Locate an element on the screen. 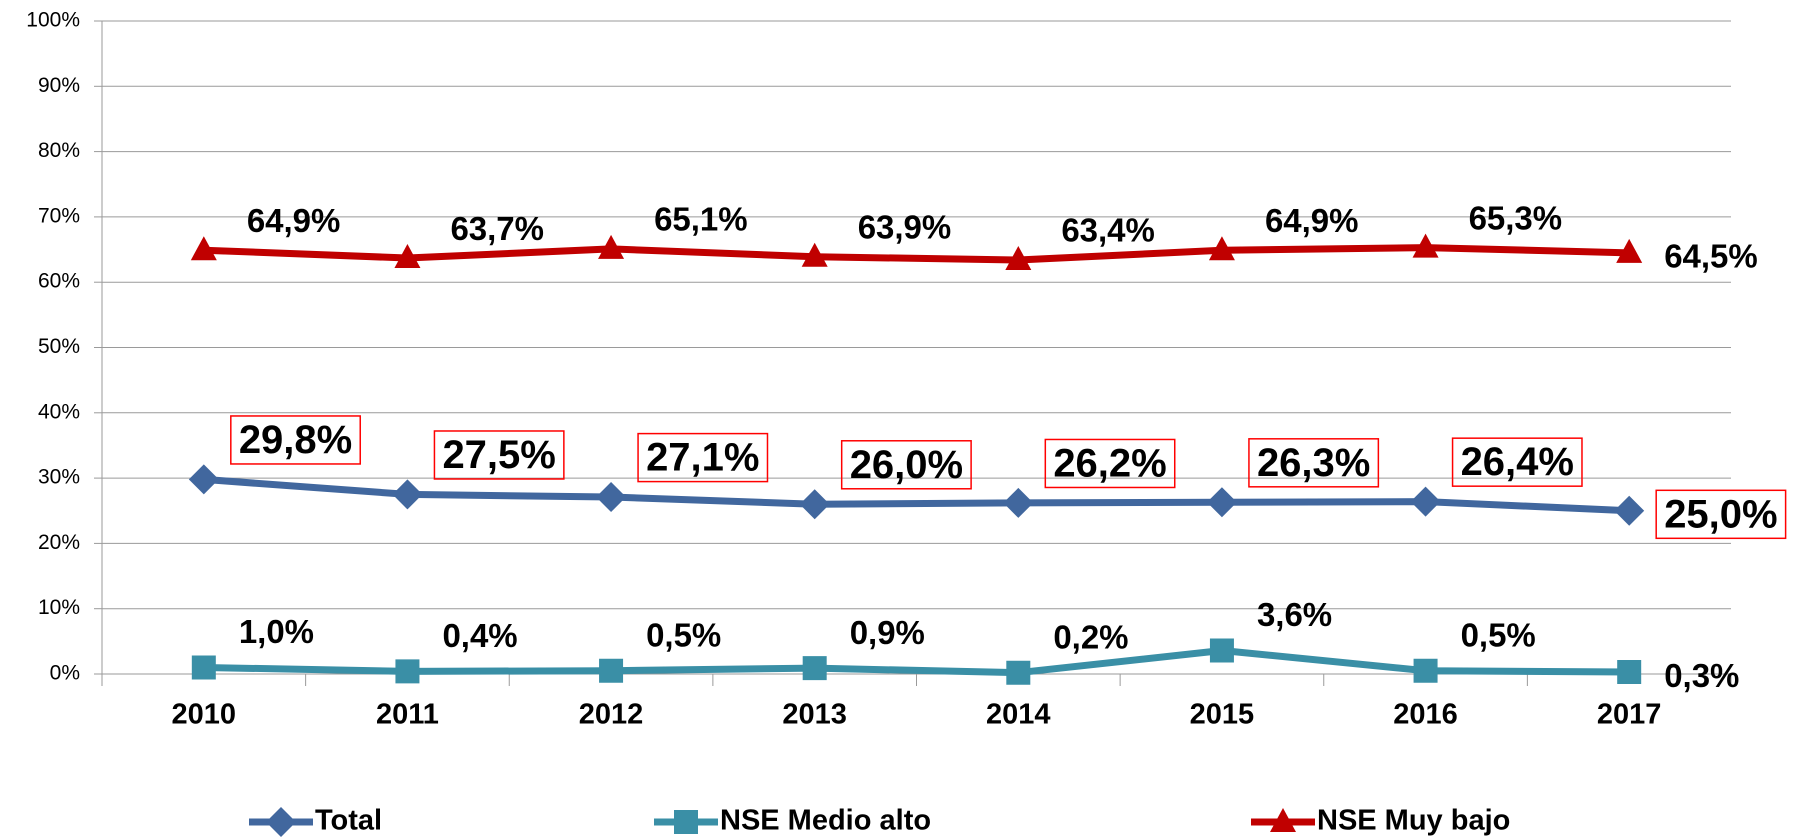 Image resolution: width=1816 pixels, height=840 pixels. data-label: 29,8% is located at coordinates (295, 440).